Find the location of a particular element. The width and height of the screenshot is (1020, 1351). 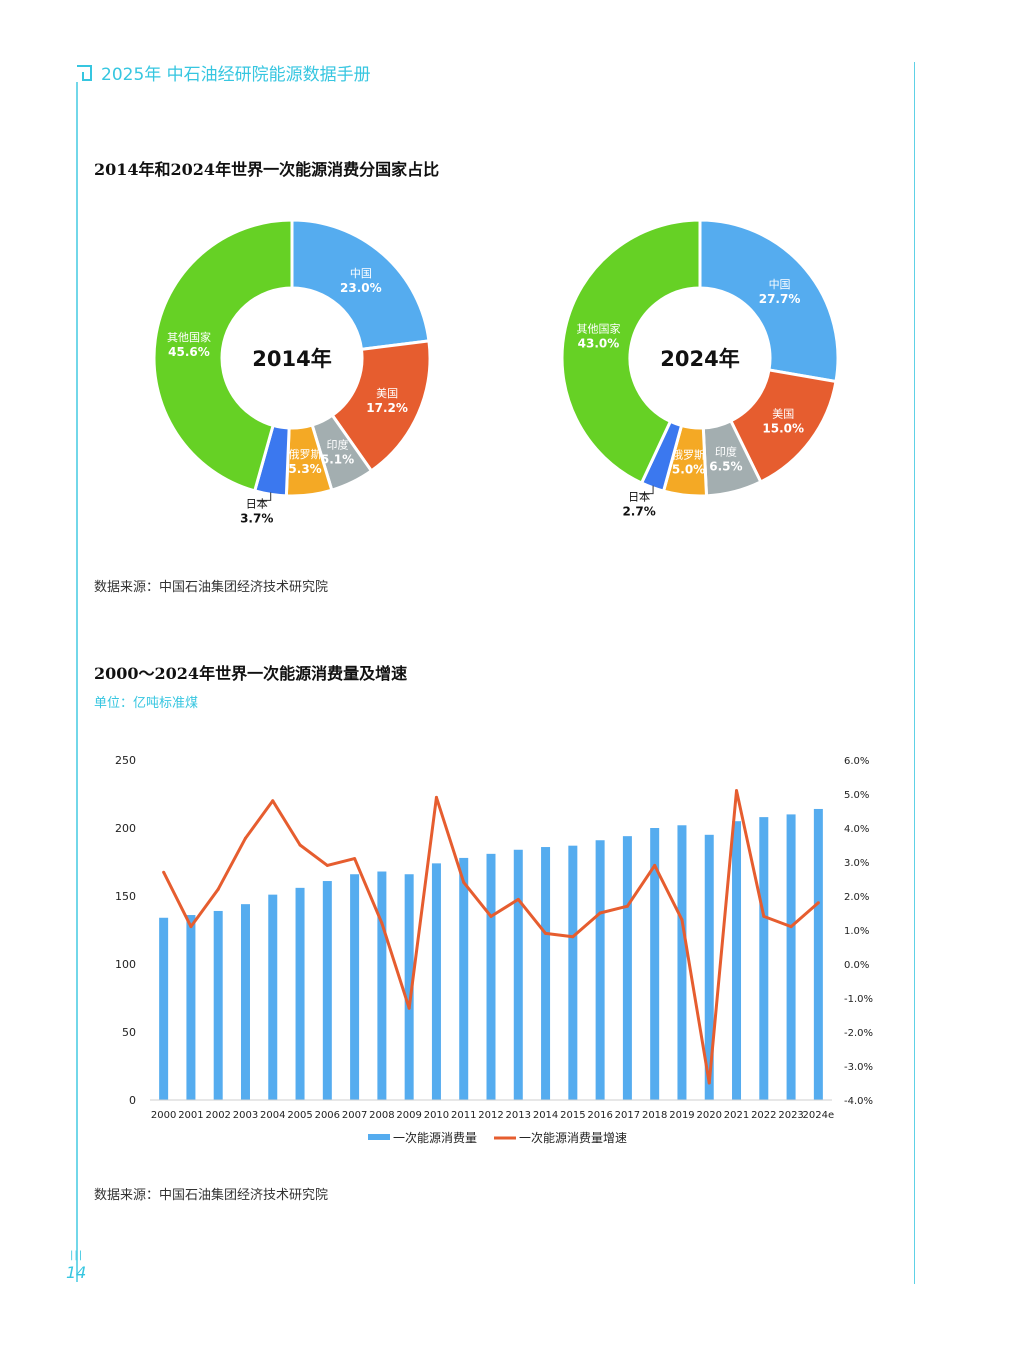

legend-swatch-bar is located at coordinates (379, 1137).